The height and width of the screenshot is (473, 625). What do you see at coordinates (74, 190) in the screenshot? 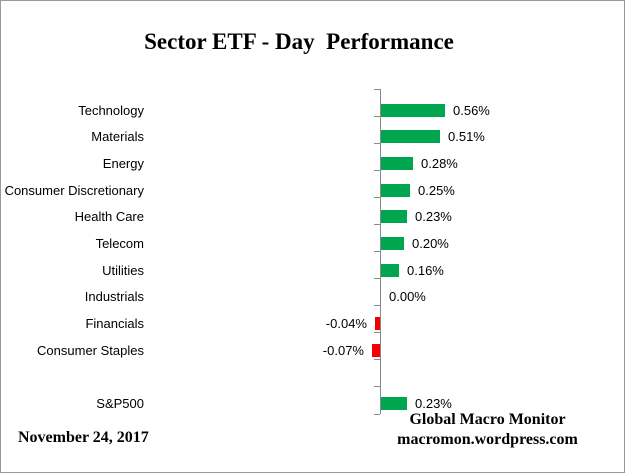
I see `category-label: Consumer Discretionary` at bounding box center [74, 190].